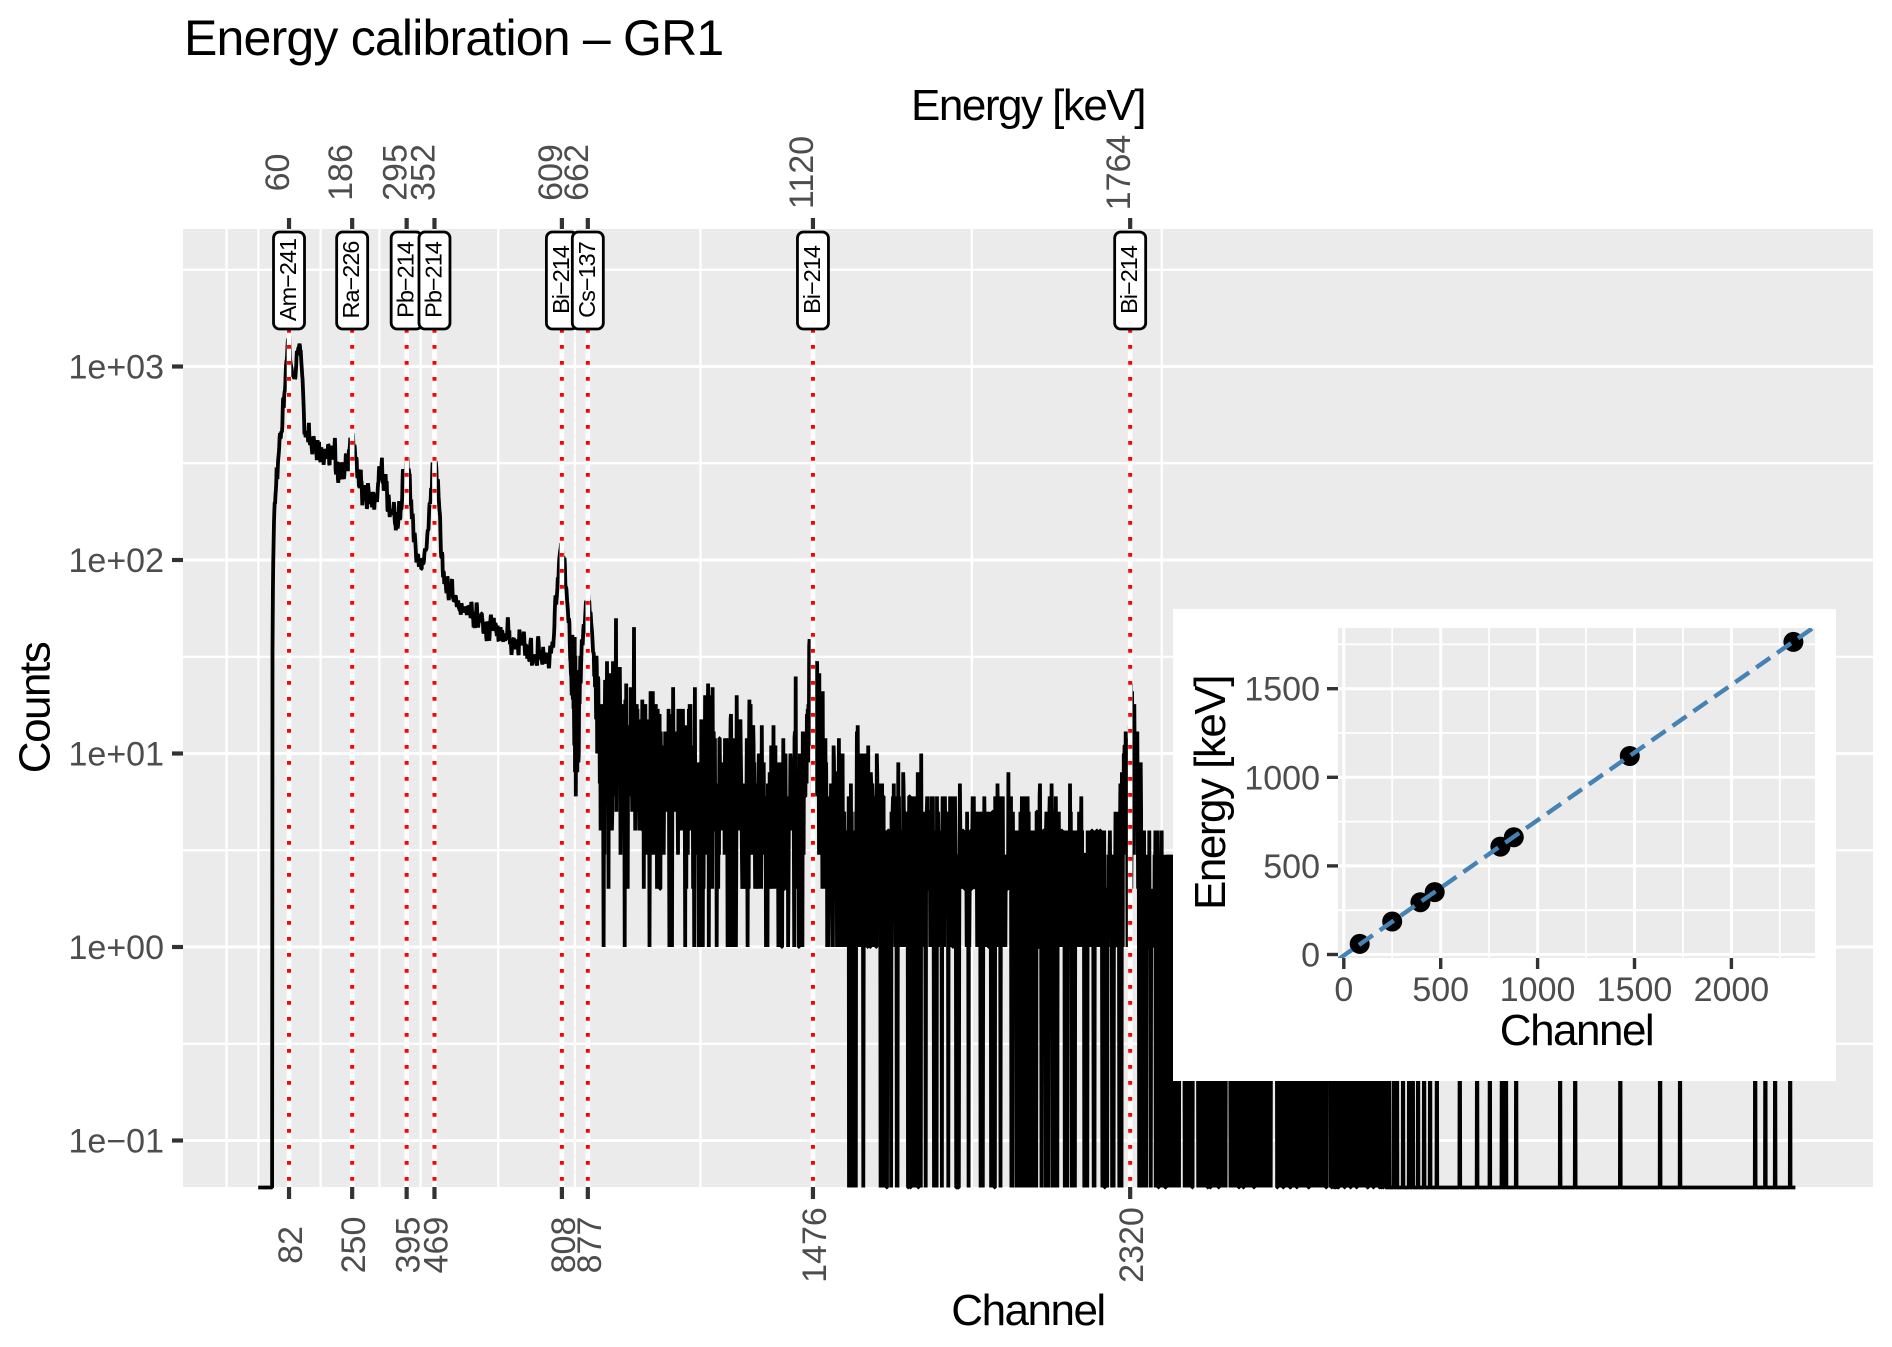 This screenshot has height=1347, width=1892. Describe the element at coordinates (117, 368) in the screenshot. I see `svg-text: 1e+03` at that location.